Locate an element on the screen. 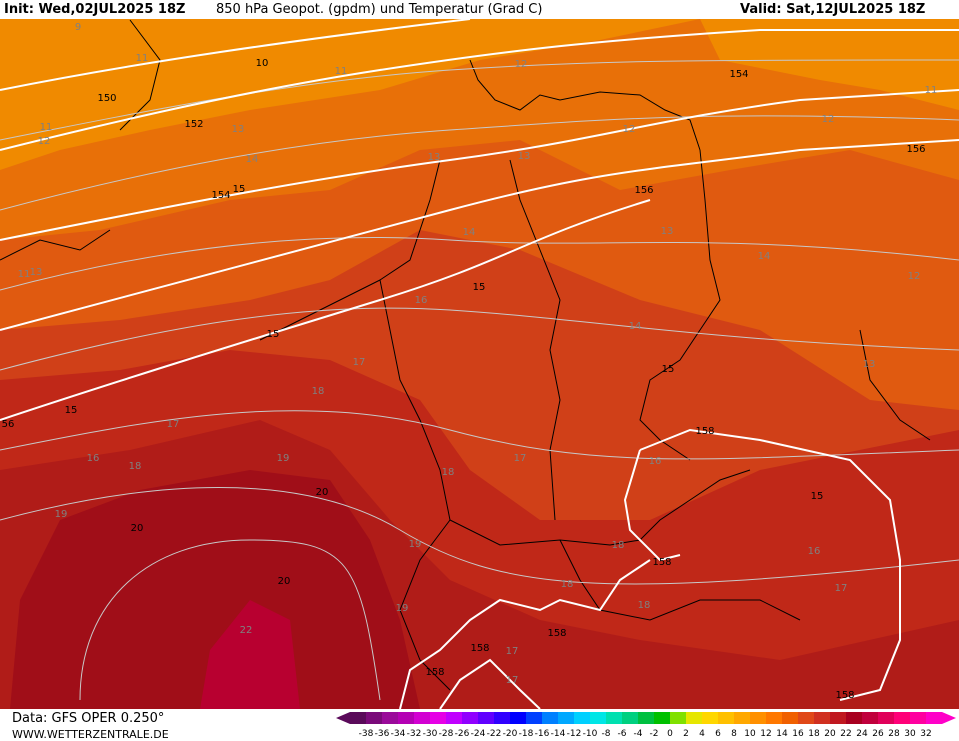  legend-tick-label: -30 is located at coordinates (430, 734).